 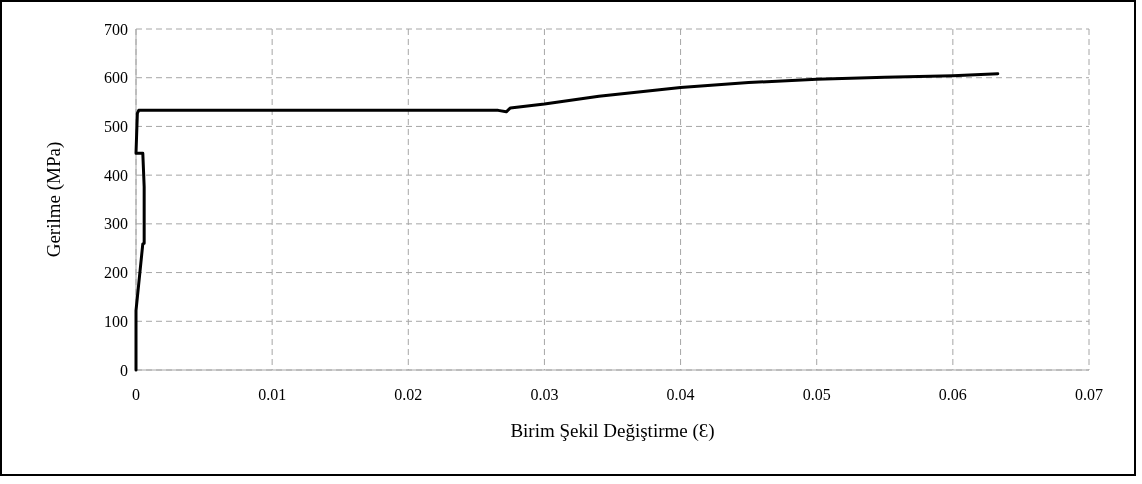 What do you see at coordinates (612, 431) in the screenshot?
I see `x-axis-title: Birim Şekil Değiştirme (Ɛ)` at bounding box center [612, 431].